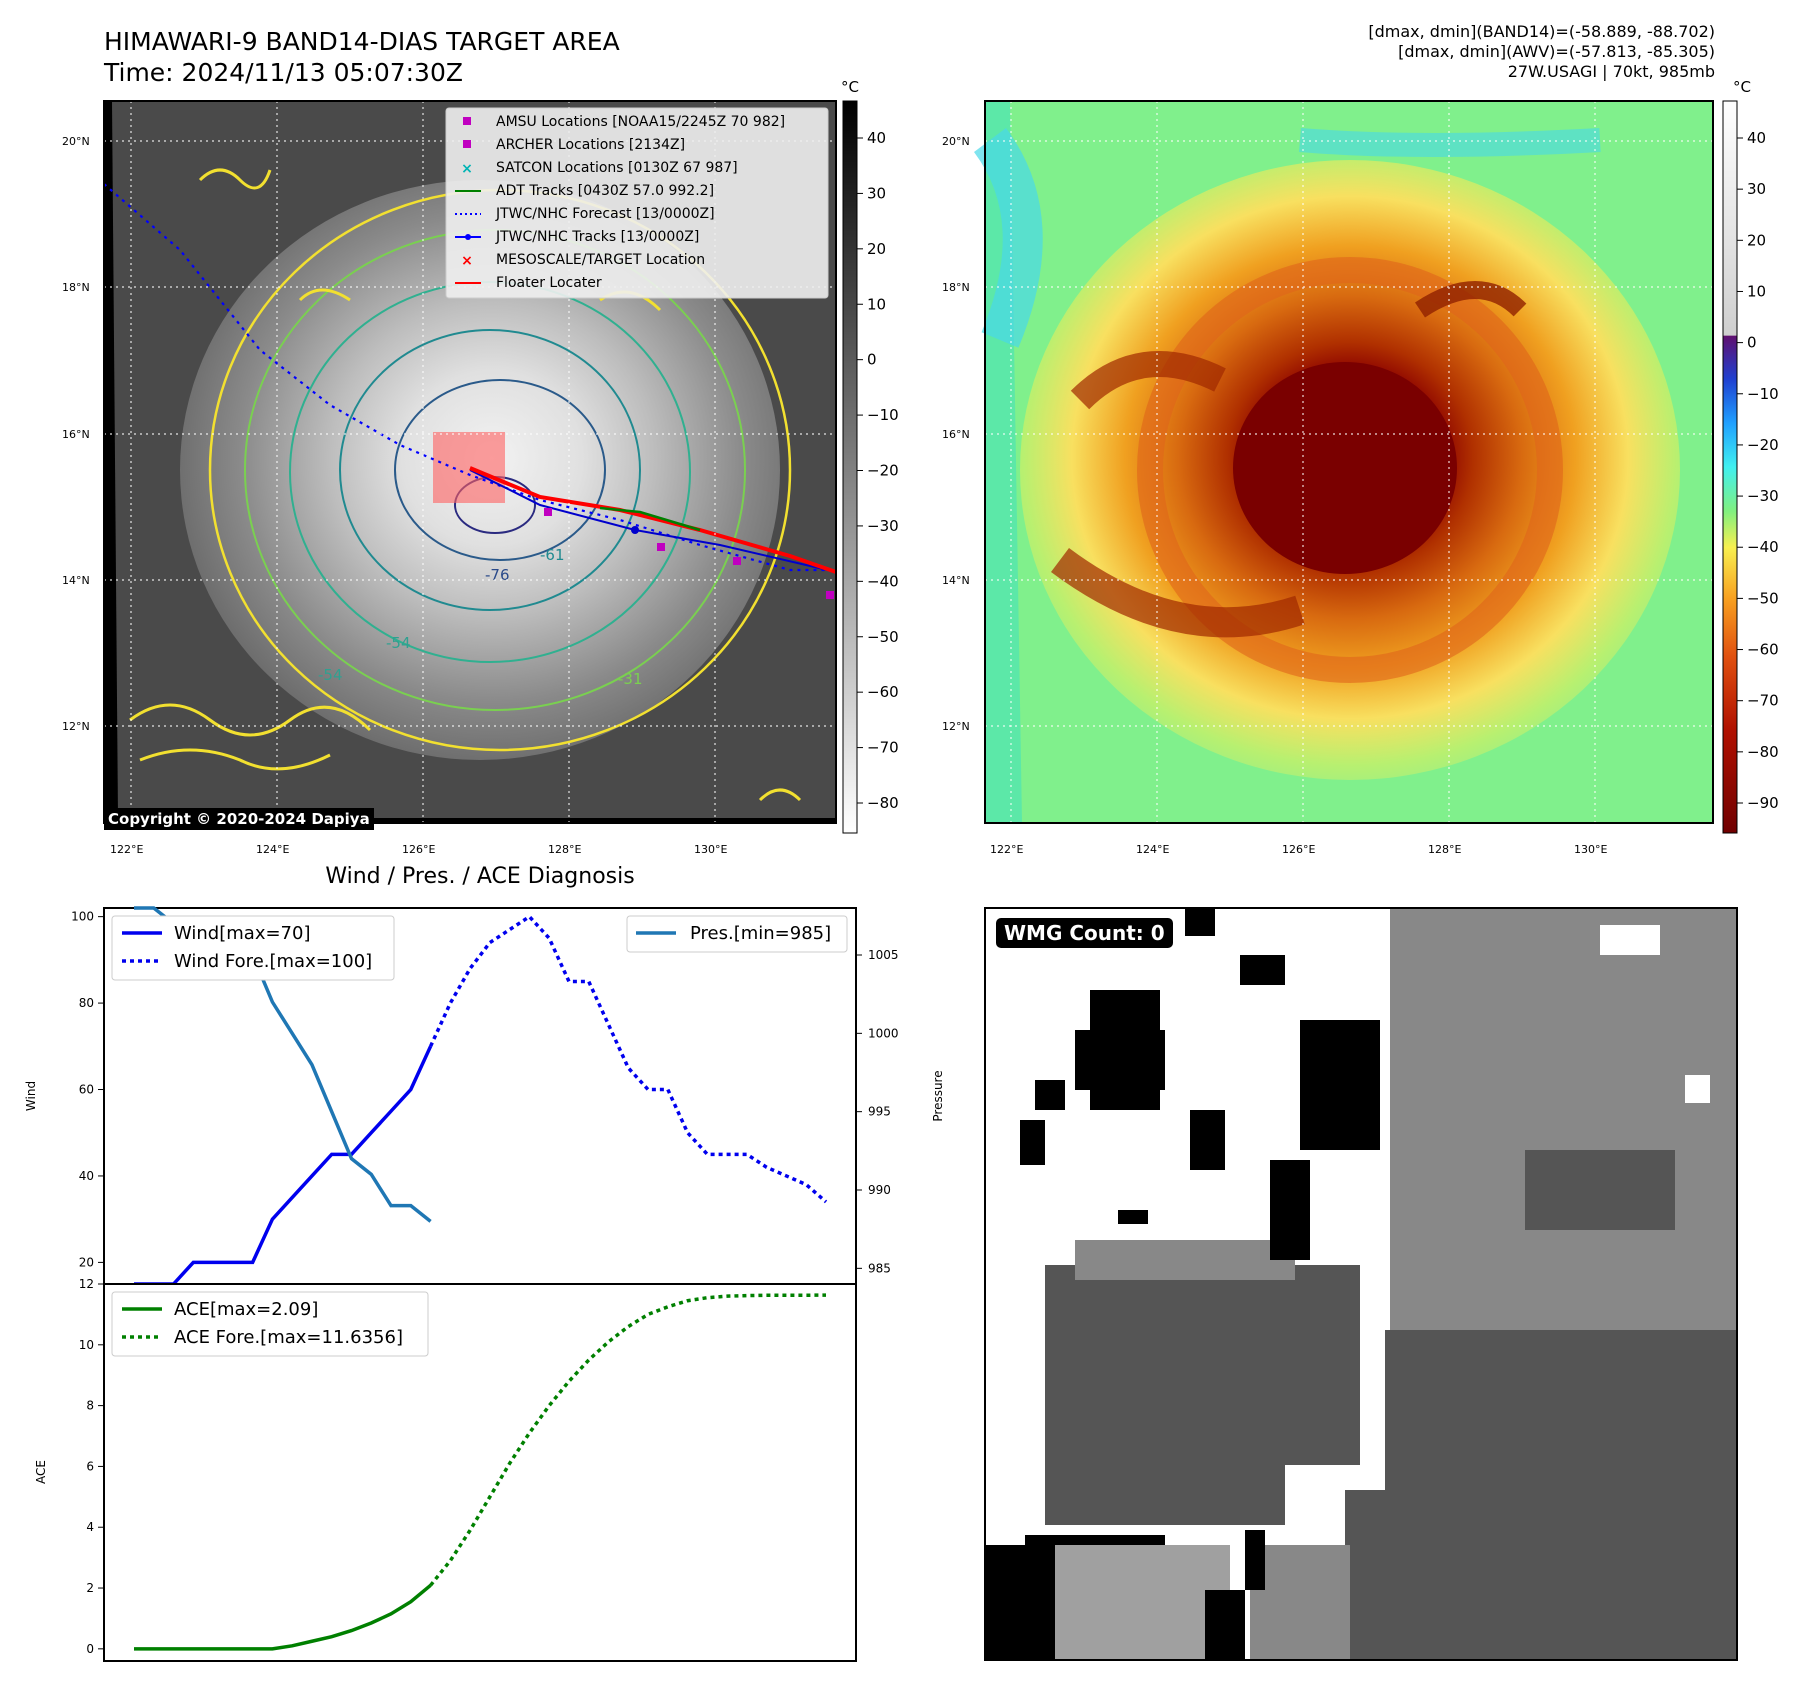  Describe the element at coordinates (938, 1095) in the screenshot. I see `pressure-ylabel: Pressure` at that location.